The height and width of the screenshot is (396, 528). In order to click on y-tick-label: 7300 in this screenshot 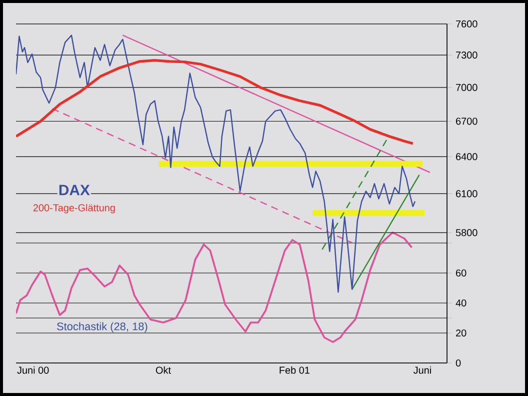, I will do `click(467, 55)`.